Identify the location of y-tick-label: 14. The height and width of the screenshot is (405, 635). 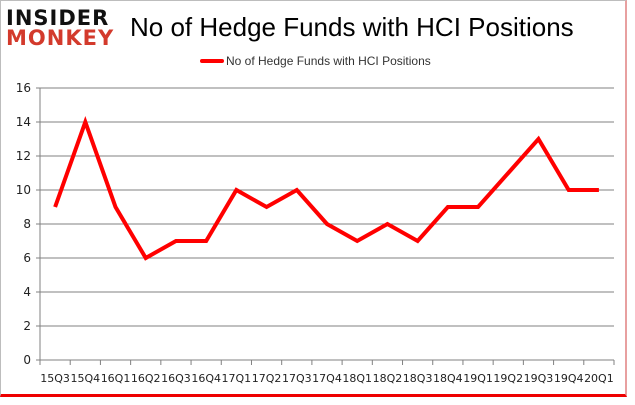
(23, 122).